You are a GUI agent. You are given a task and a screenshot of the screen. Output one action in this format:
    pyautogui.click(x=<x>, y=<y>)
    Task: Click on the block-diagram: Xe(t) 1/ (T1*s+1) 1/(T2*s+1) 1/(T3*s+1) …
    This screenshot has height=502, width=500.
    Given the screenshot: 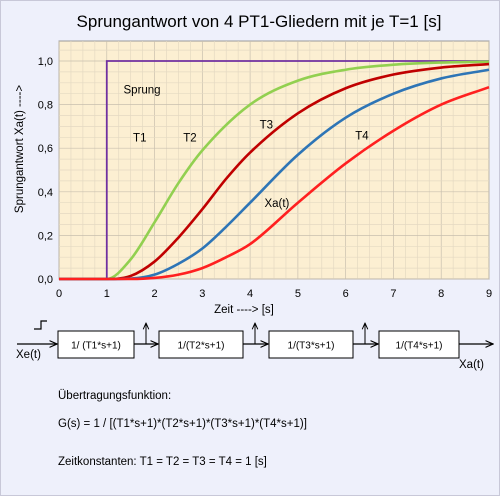 What is the action you would take?
    pyautogui.click(x=254, y=345)
    